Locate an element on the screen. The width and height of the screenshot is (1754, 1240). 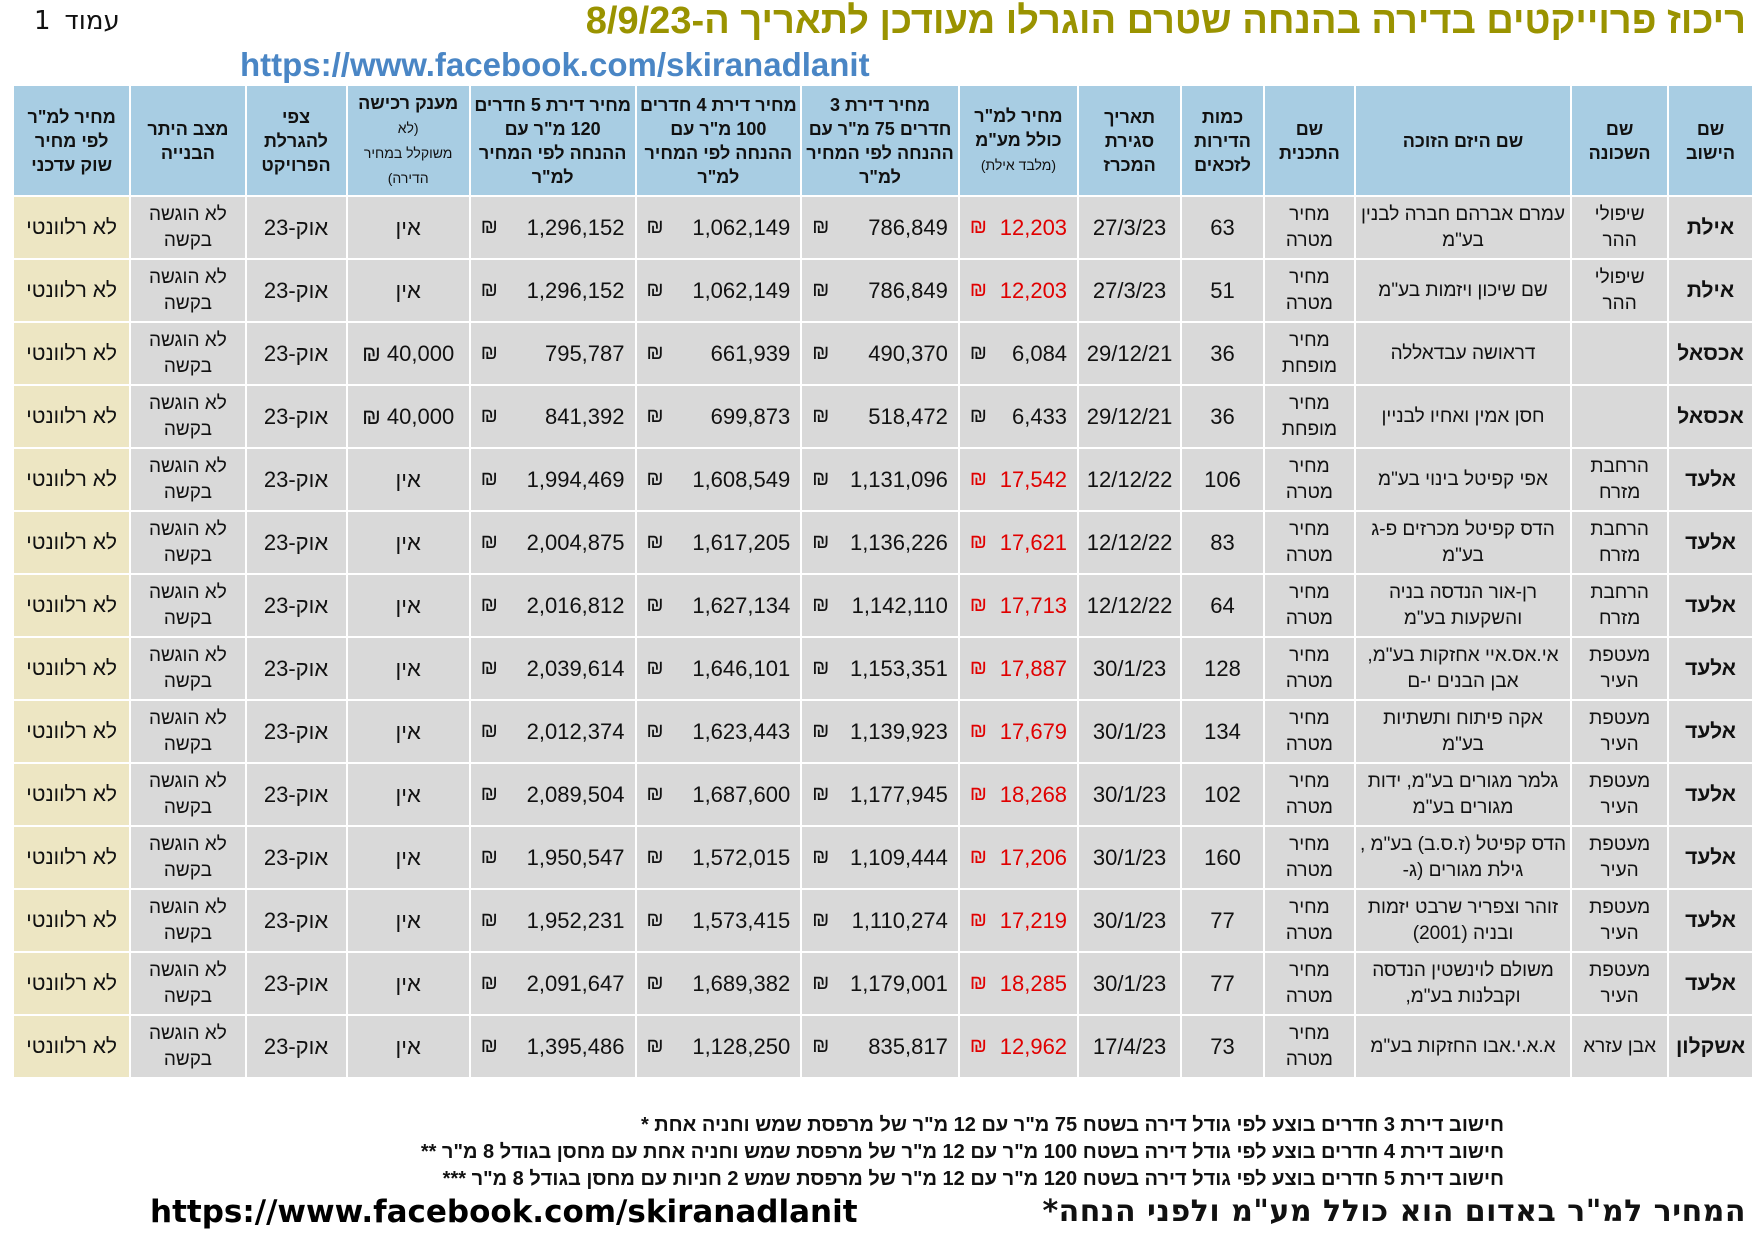
cell-price5-wrap: ₪ 2,039,614 is located at coordinates (553, 669).